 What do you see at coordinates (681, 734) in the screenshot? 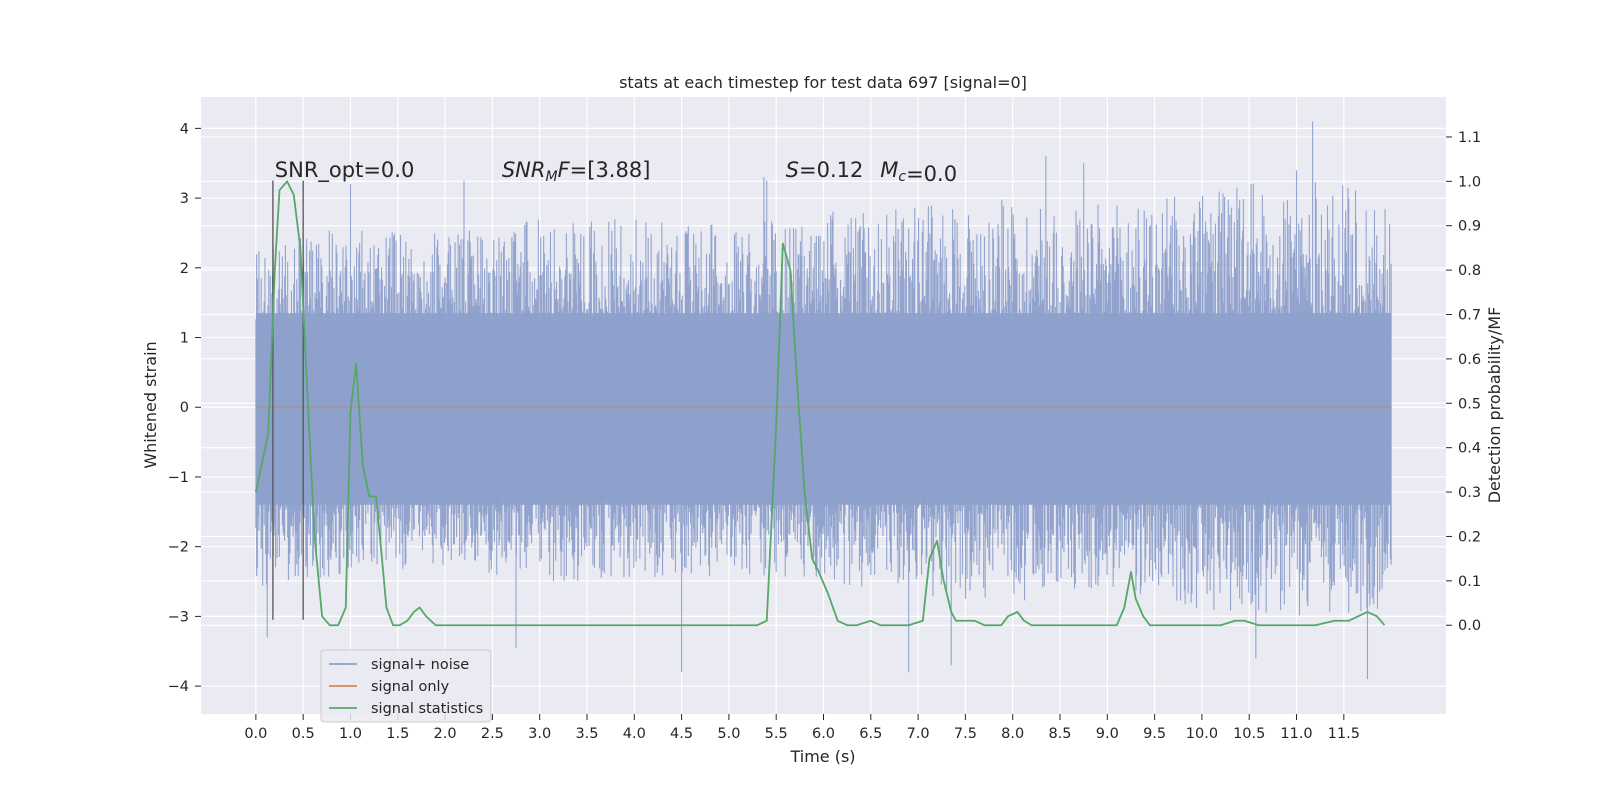
I see `x-tick-label: 4.5` at bounding box center [681, 734].